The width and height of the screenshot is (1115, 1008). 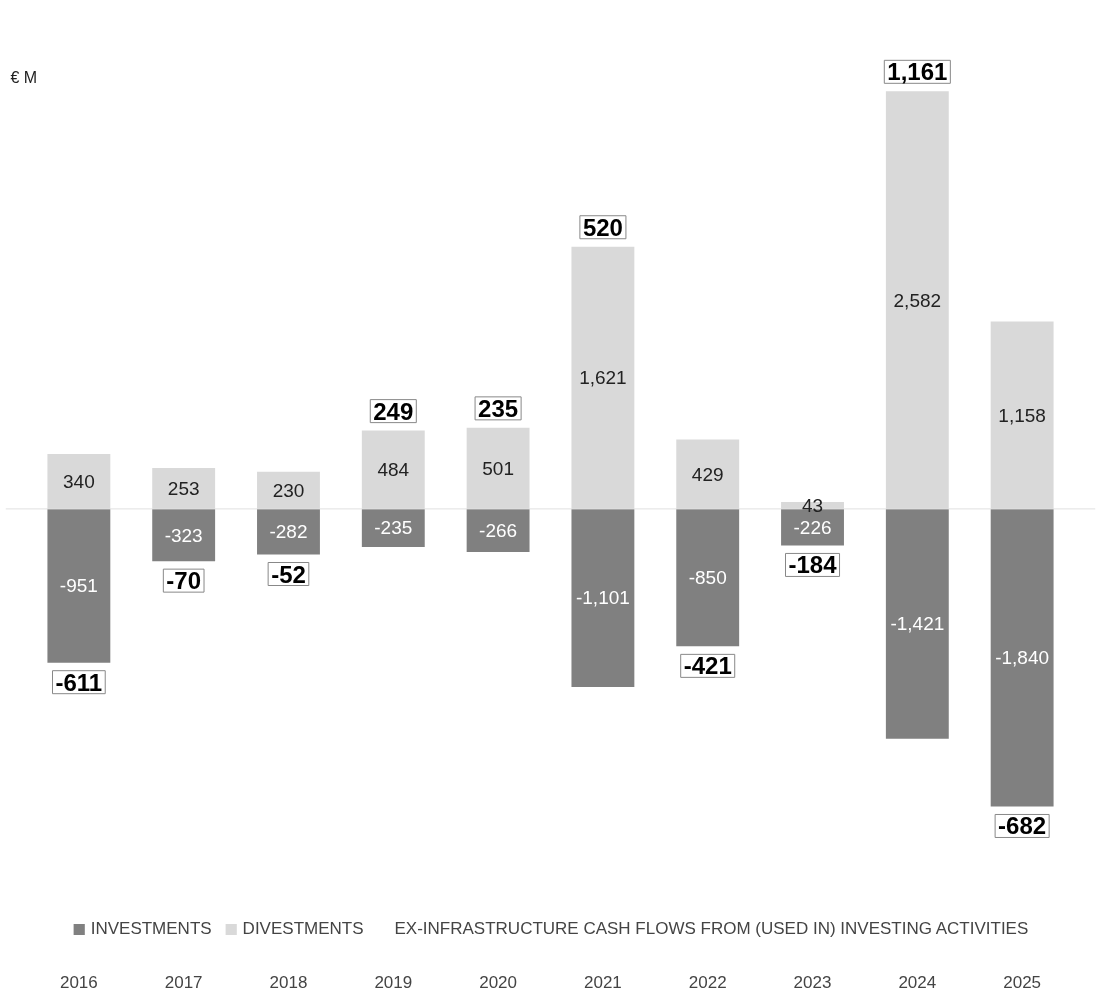 I want to click on data-label: 43, so click(x=812, y=505).